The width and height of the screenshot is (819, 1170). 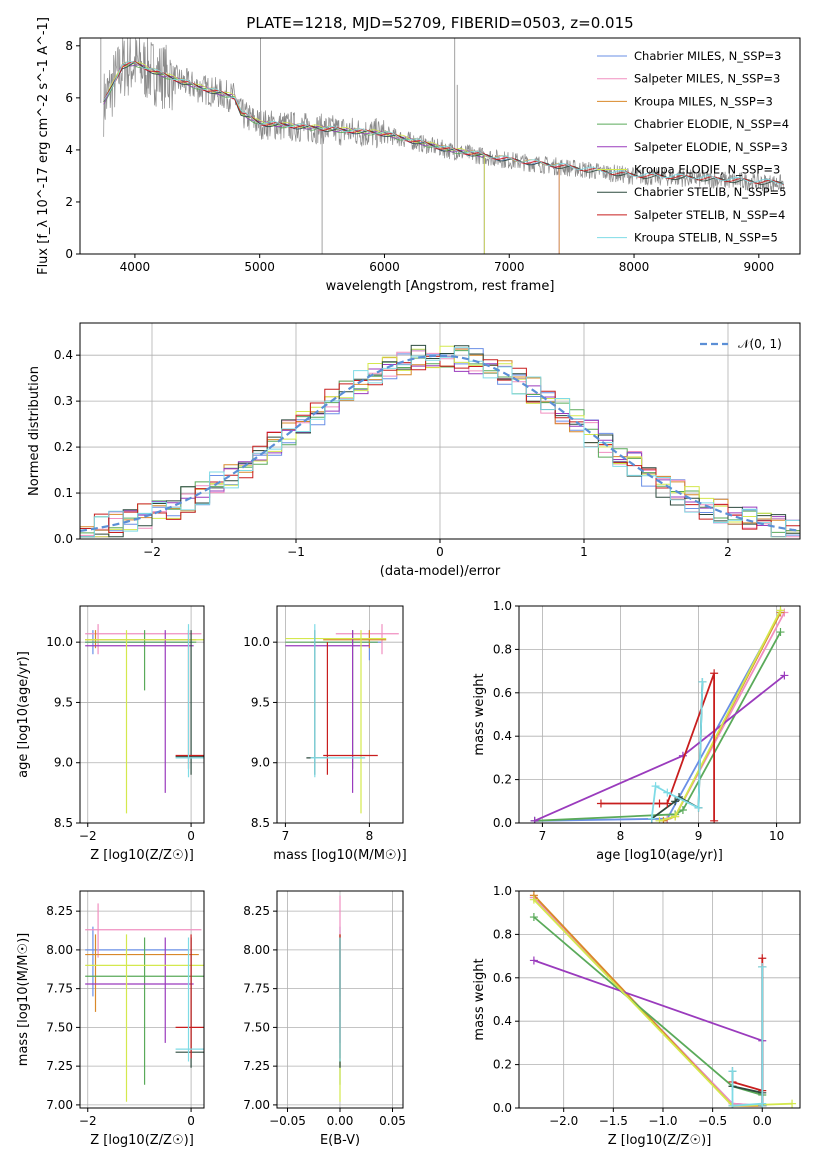 What do you see at coordinates (260, 823) in the screenshot?
I see `y-tick-label: 8.5` at bounding box center [260, 823].